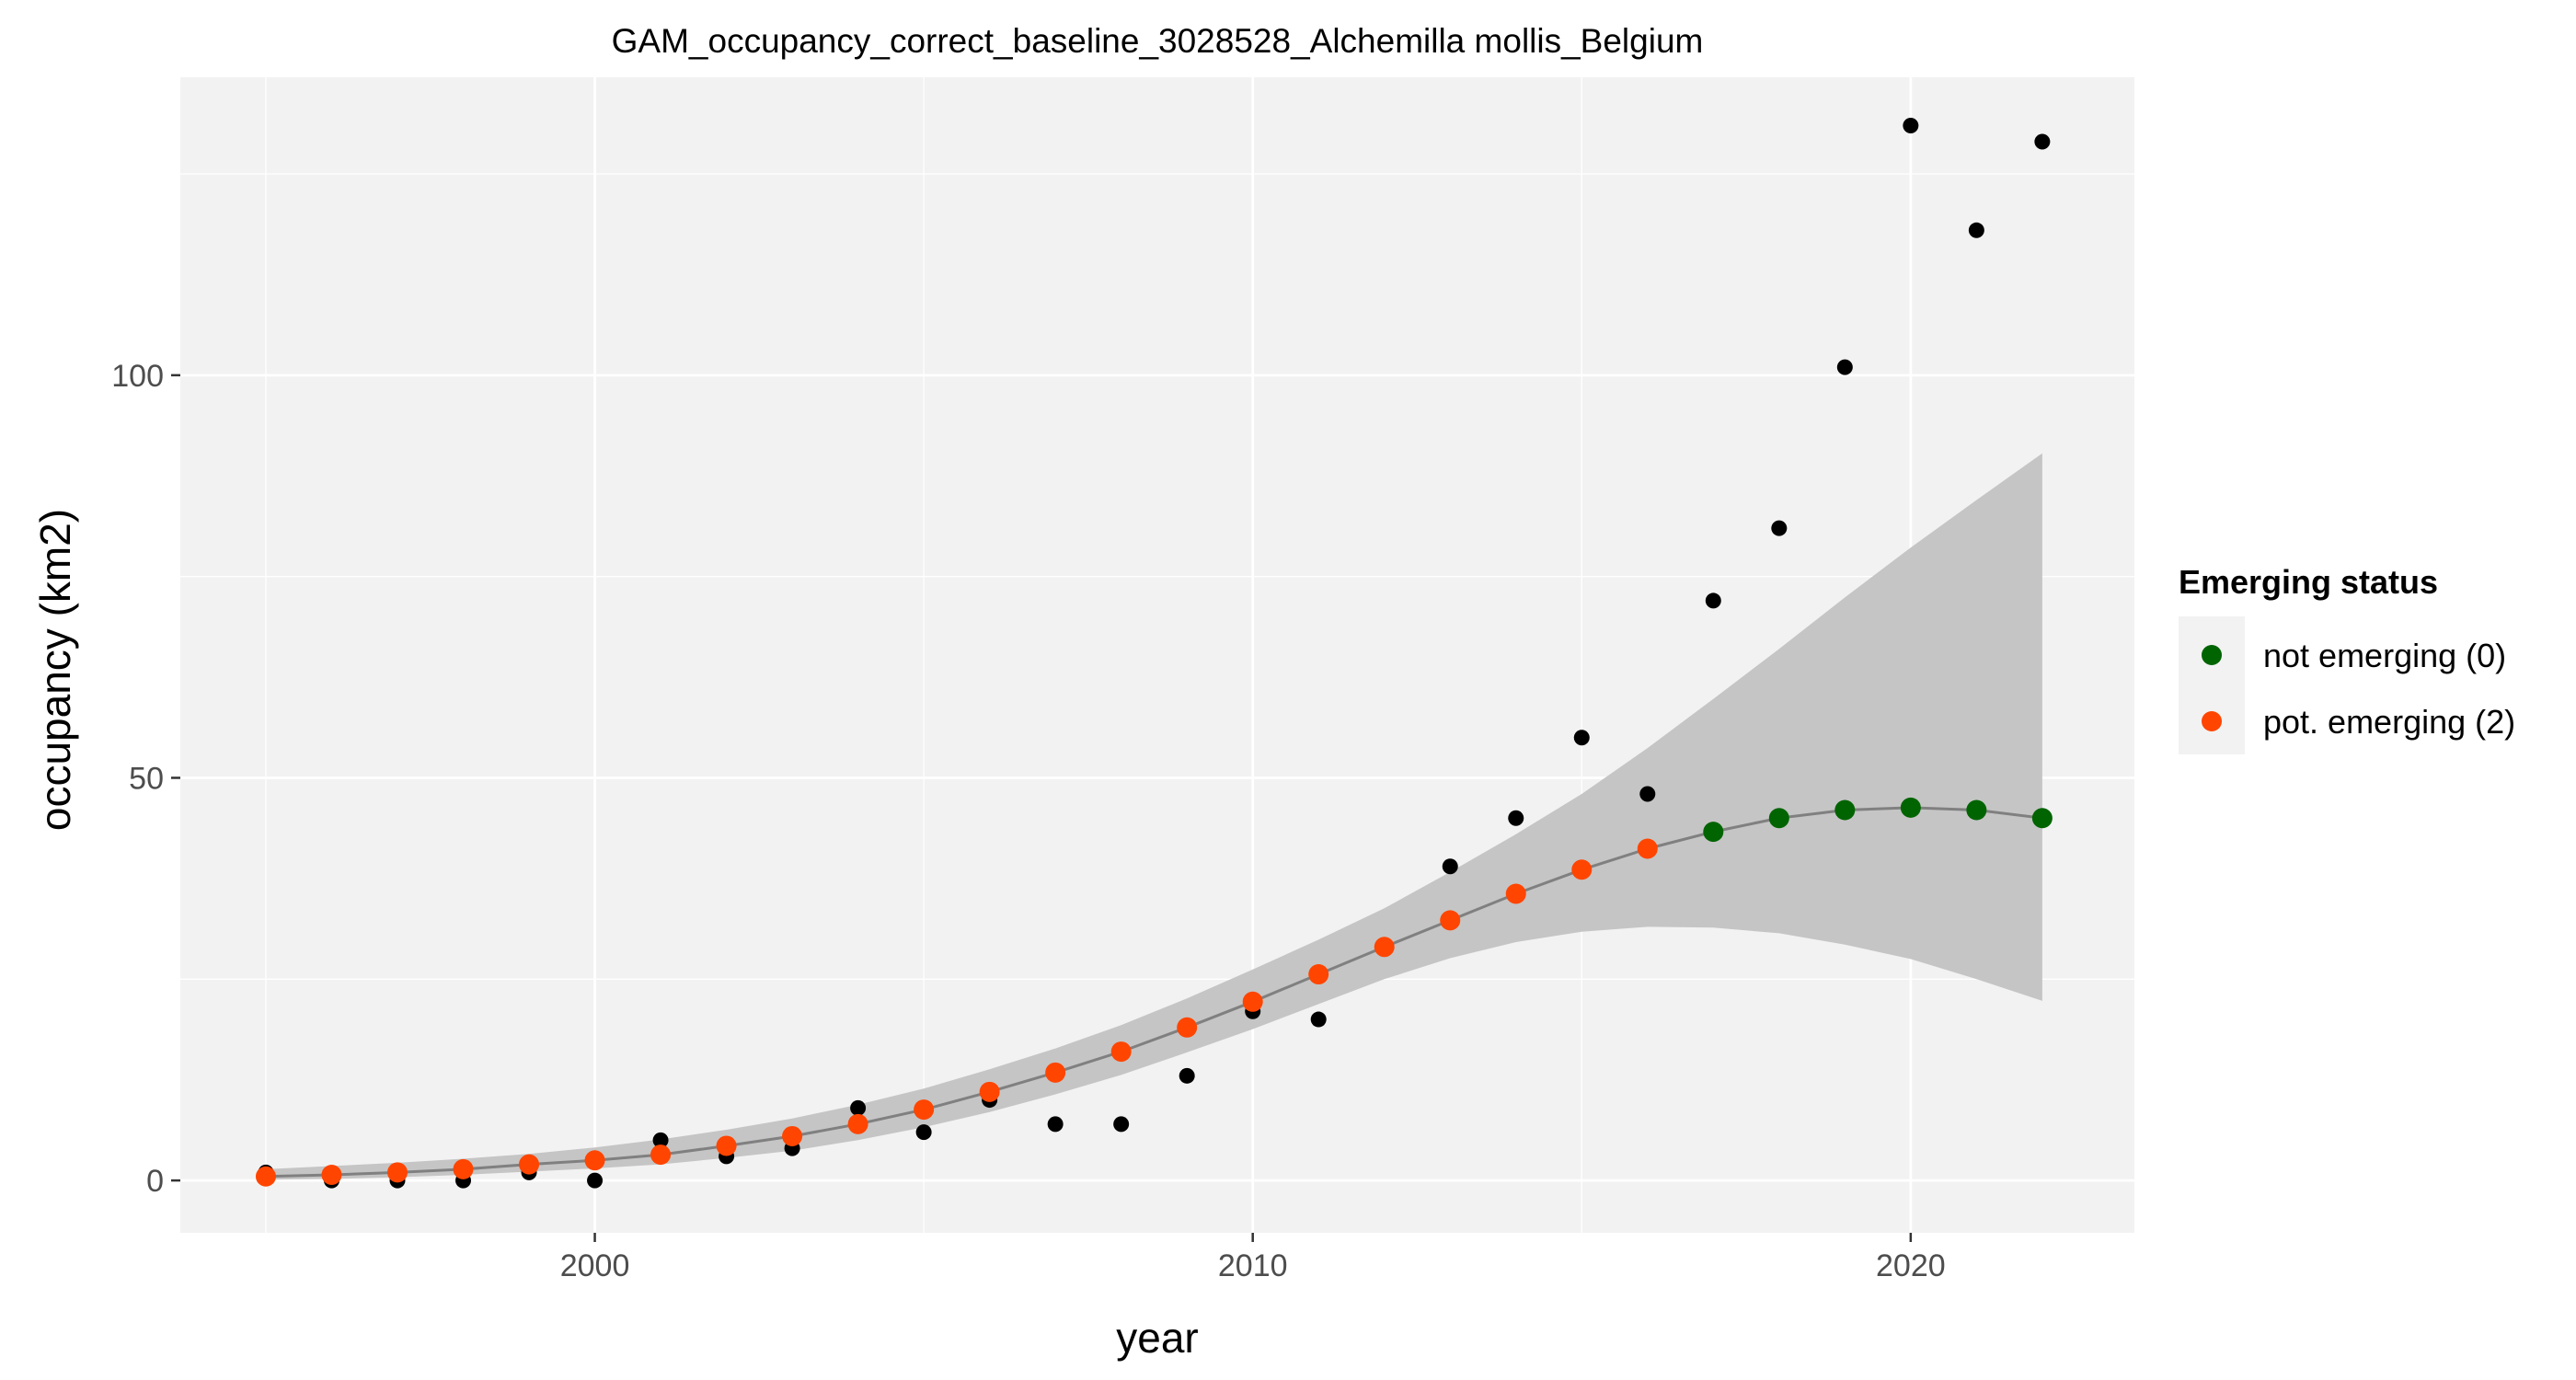 This screenshot has width=2576, height=1380. I want to click on legend-label: pot. emerging (2), so click(2389, 722).